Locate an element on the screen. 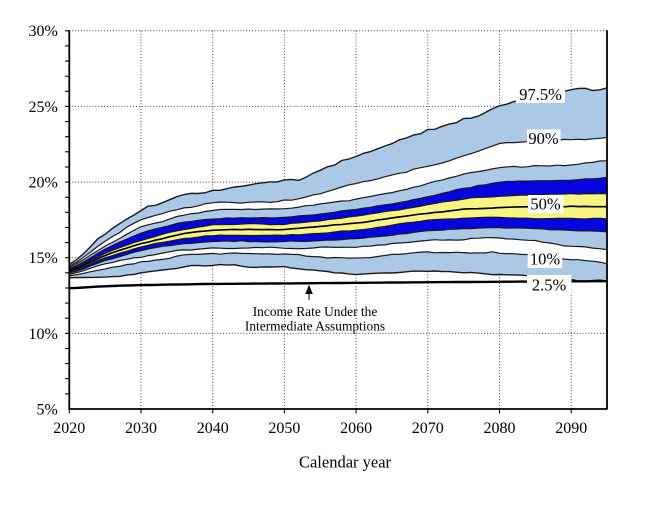 The width and height of the screenshot is (648, 509). svg-text: 25% is located at coordinates (42, 107).